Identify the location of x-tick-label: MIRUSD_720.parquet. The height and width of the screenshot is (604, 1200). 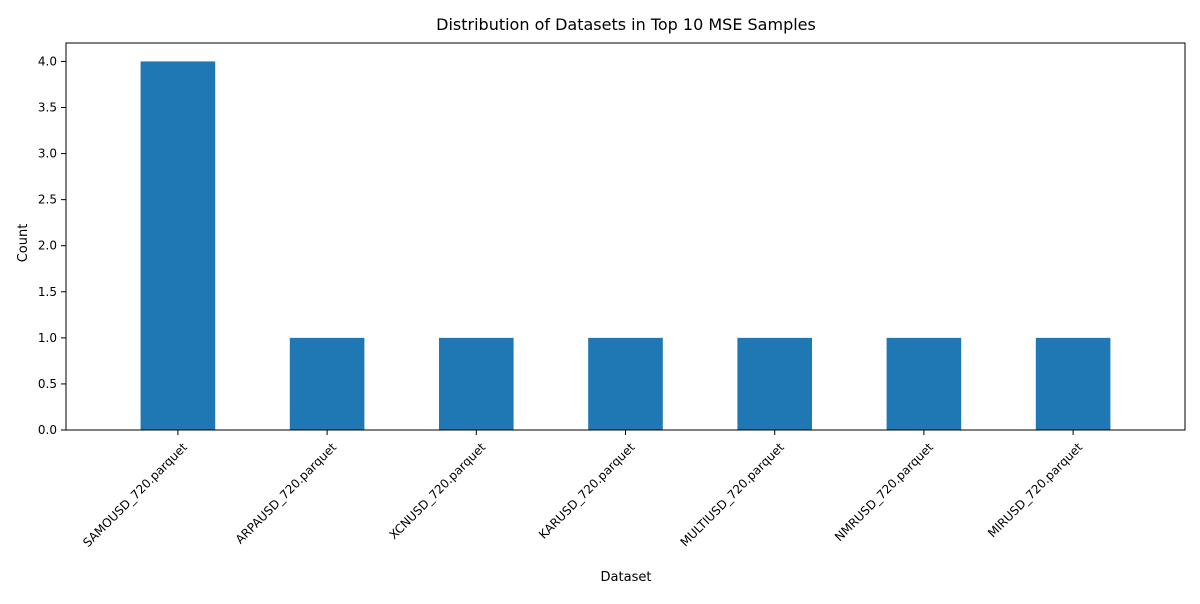
(1035, 490).